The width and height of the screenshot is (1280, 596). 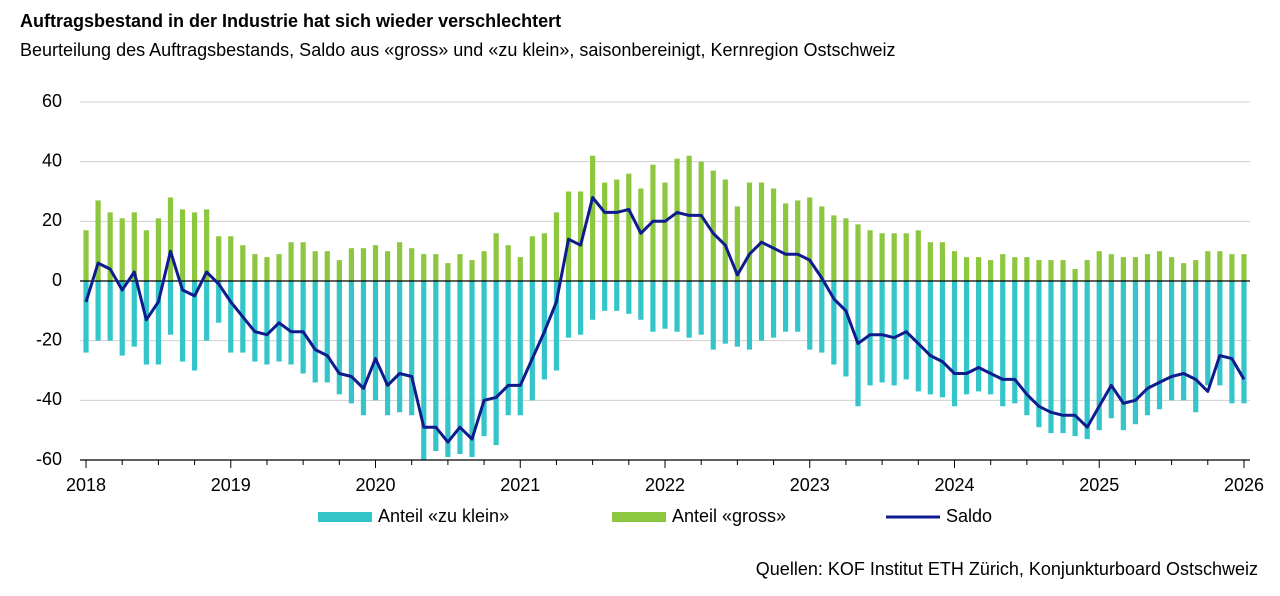 What do you see at coordinates (729, 516) in the screenshot?
I see `legend-label: Anteil «gross»` at bounding box center [729, 516].